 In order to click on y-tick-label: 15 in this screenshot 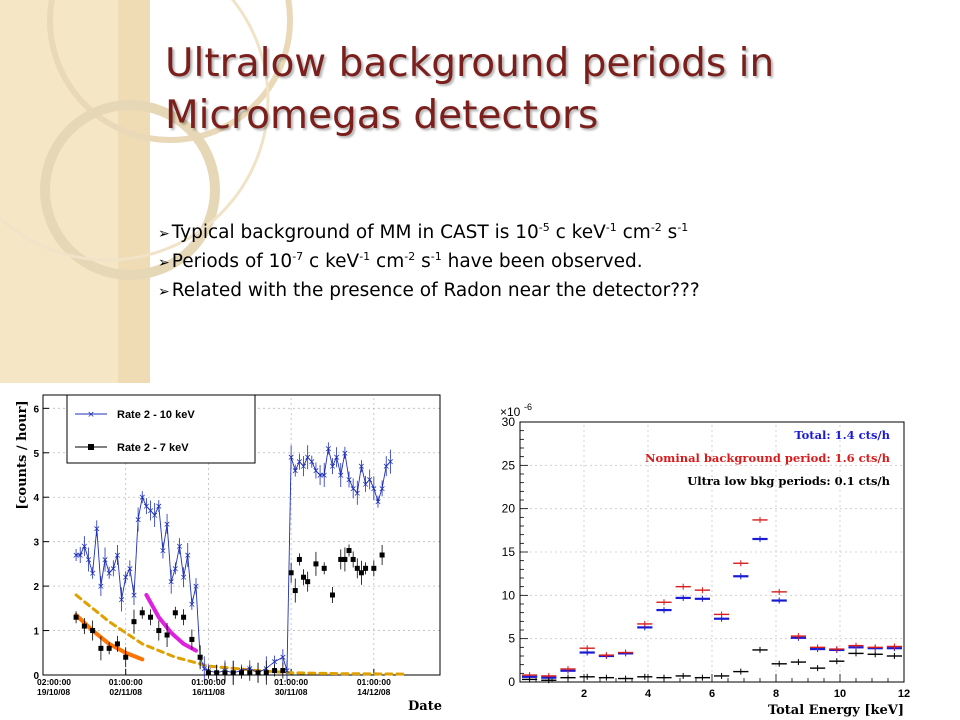, I will do `click(509, 552)`.